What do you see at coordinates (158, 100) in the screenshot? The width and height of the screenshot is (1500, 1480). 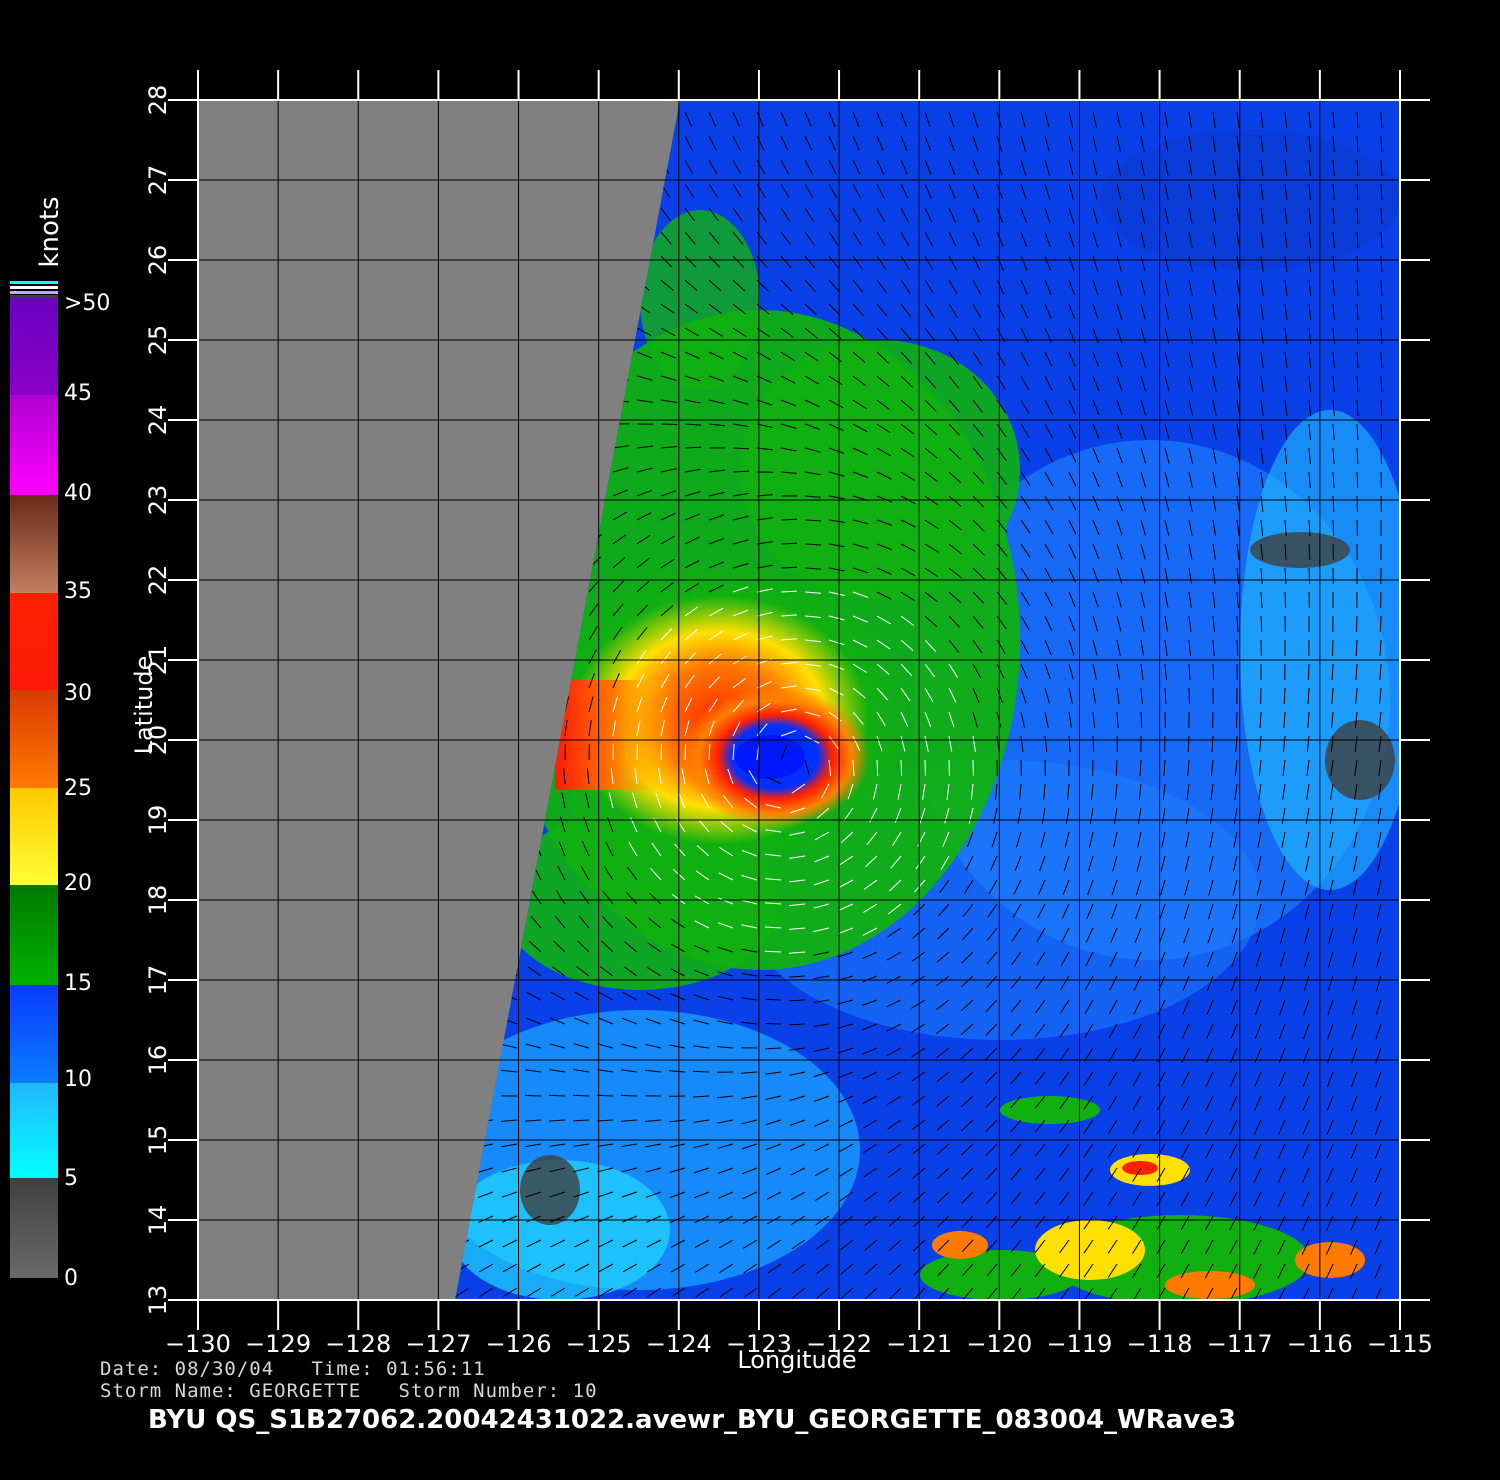 I see `y-tick-label: 28` at bounding box center [158, 100].